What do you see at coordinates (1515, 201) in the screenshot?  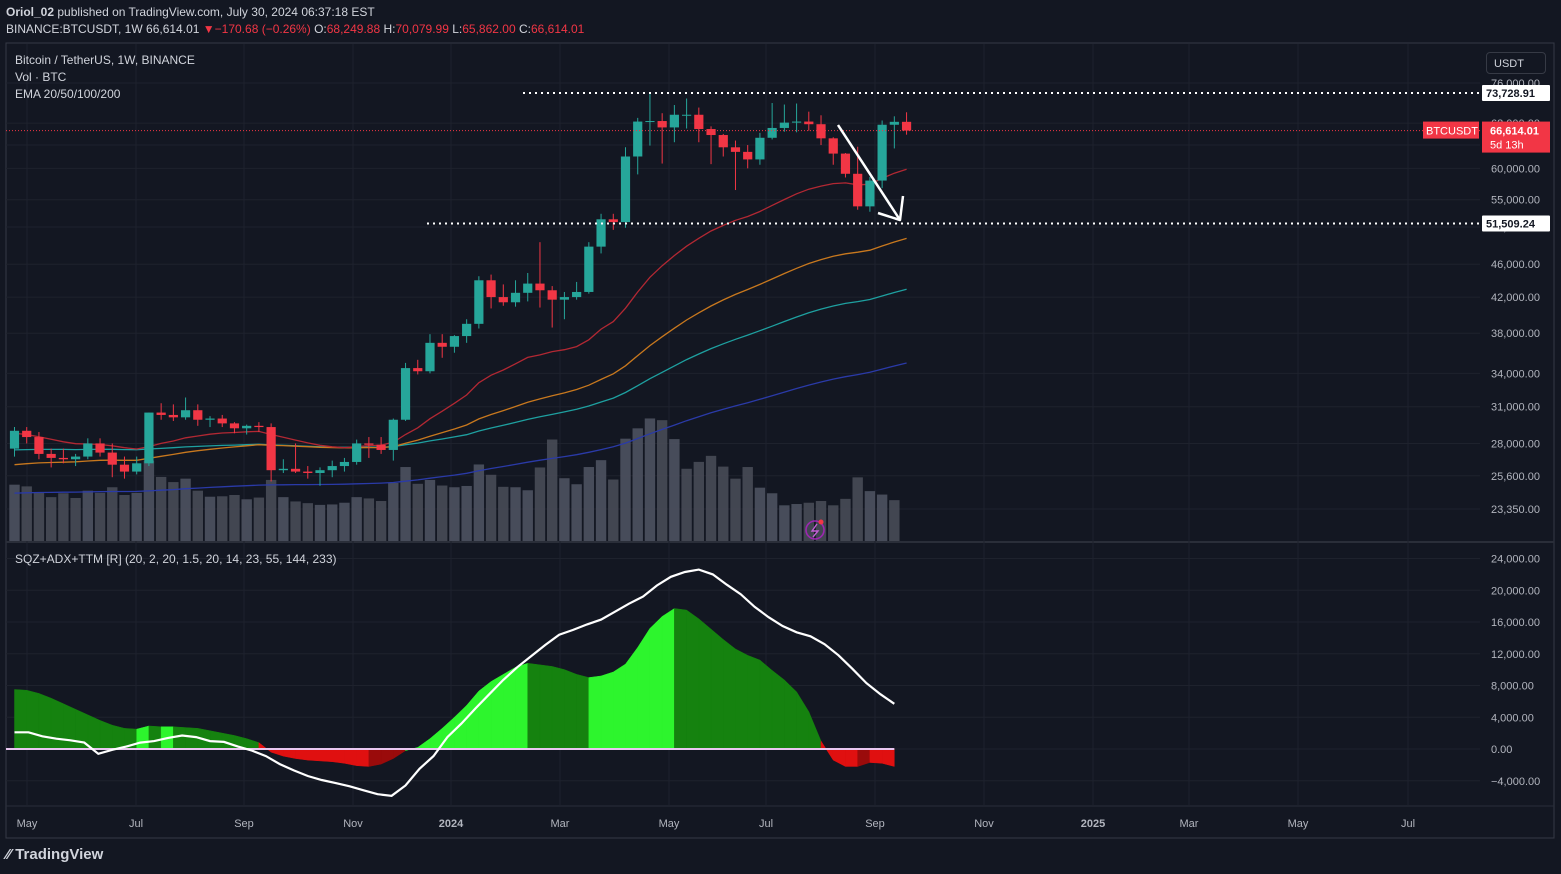 I see `price-tick-label: 55,000.00` at bounding box center [1515, 201].